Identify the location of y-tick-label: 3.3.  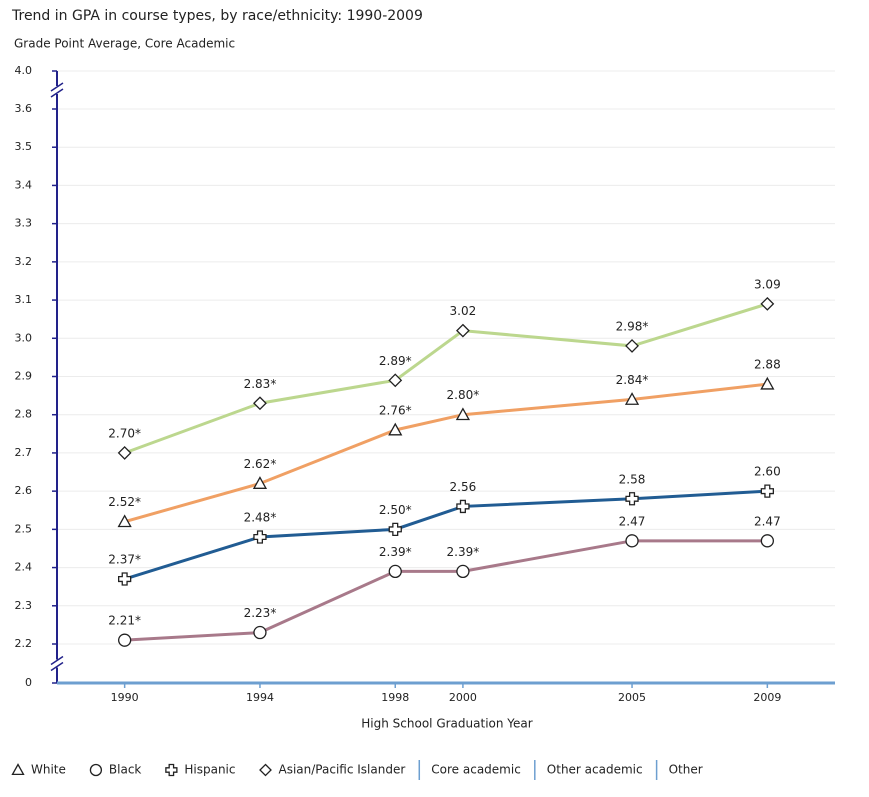
(24, 223).